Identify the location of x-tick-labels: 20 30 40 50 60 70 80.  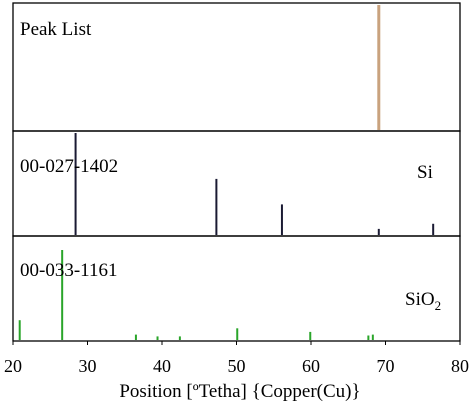
(236, 358).